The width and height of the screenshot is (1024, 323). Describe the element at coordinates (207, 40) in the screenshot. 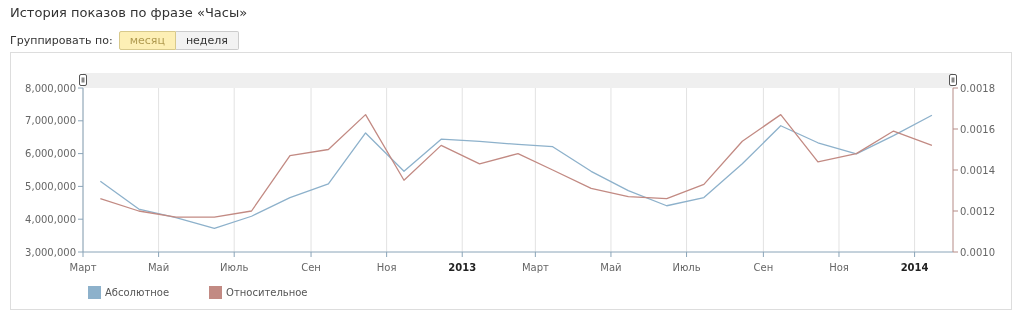

I see `text: неделя` at that location.